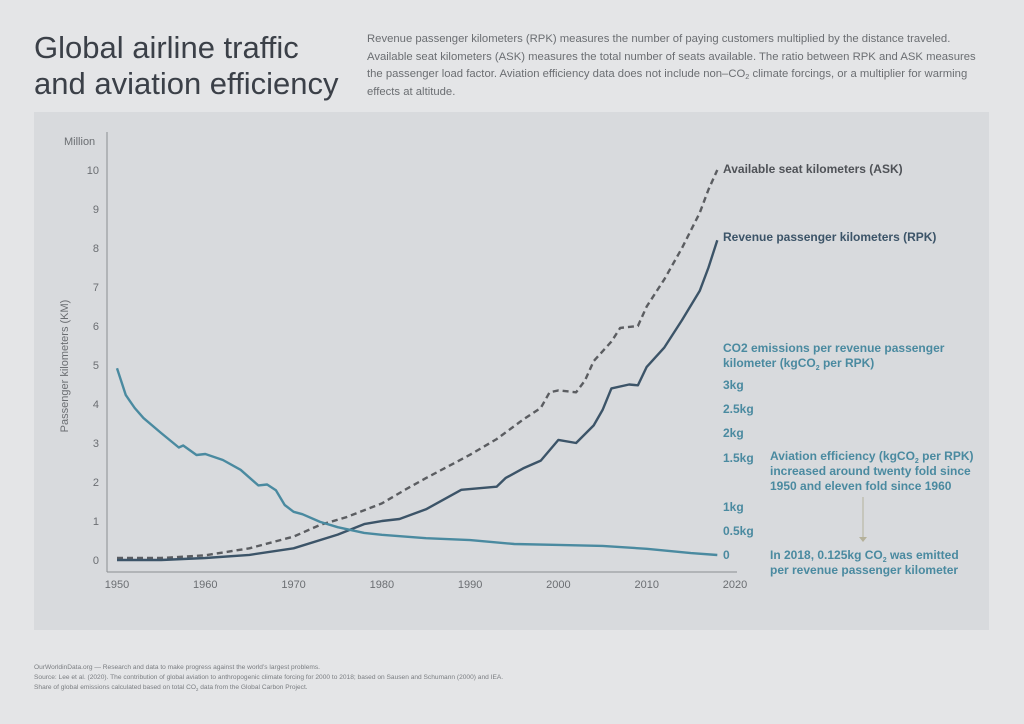 The image size is (1024, 724). What do you see at coordinates (646, 585) in the screenshot?
I see `x-tick-label: 2010` at bounding box center [646, 585].